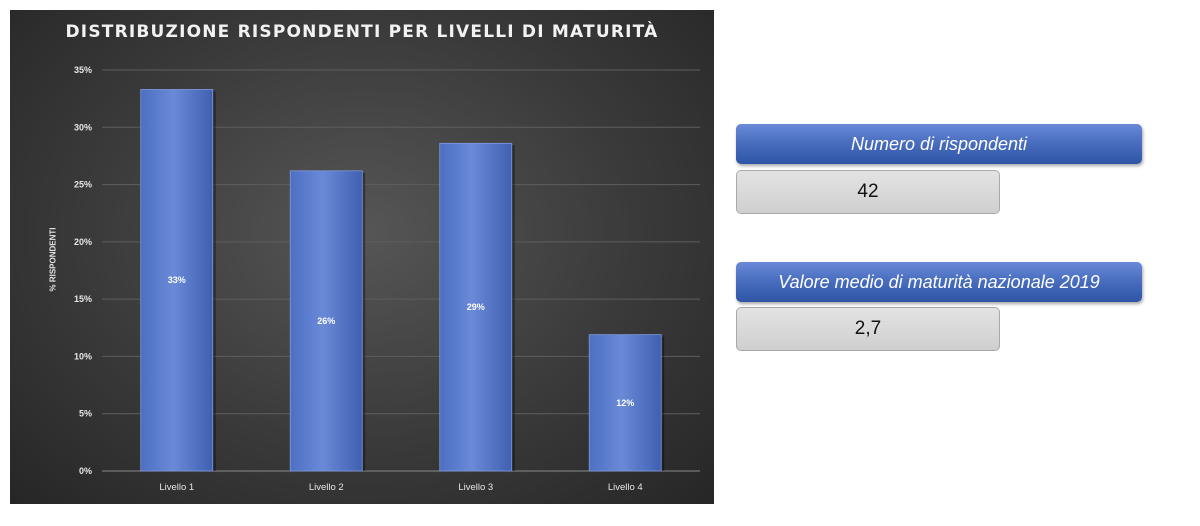 The image size is (1200, 526). I want to click on x-tick-label: Livello 4, so click(625, 487).